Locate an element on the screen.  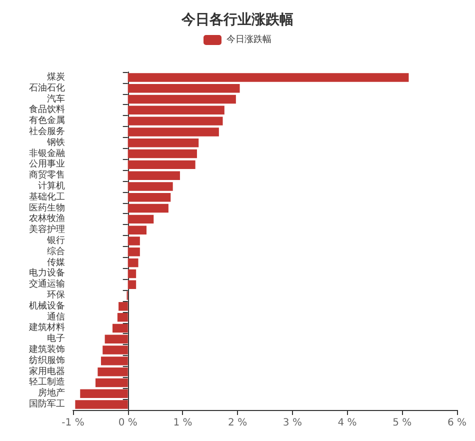
y-tick-label: 基础化工 is located at coordinates (47, 196).